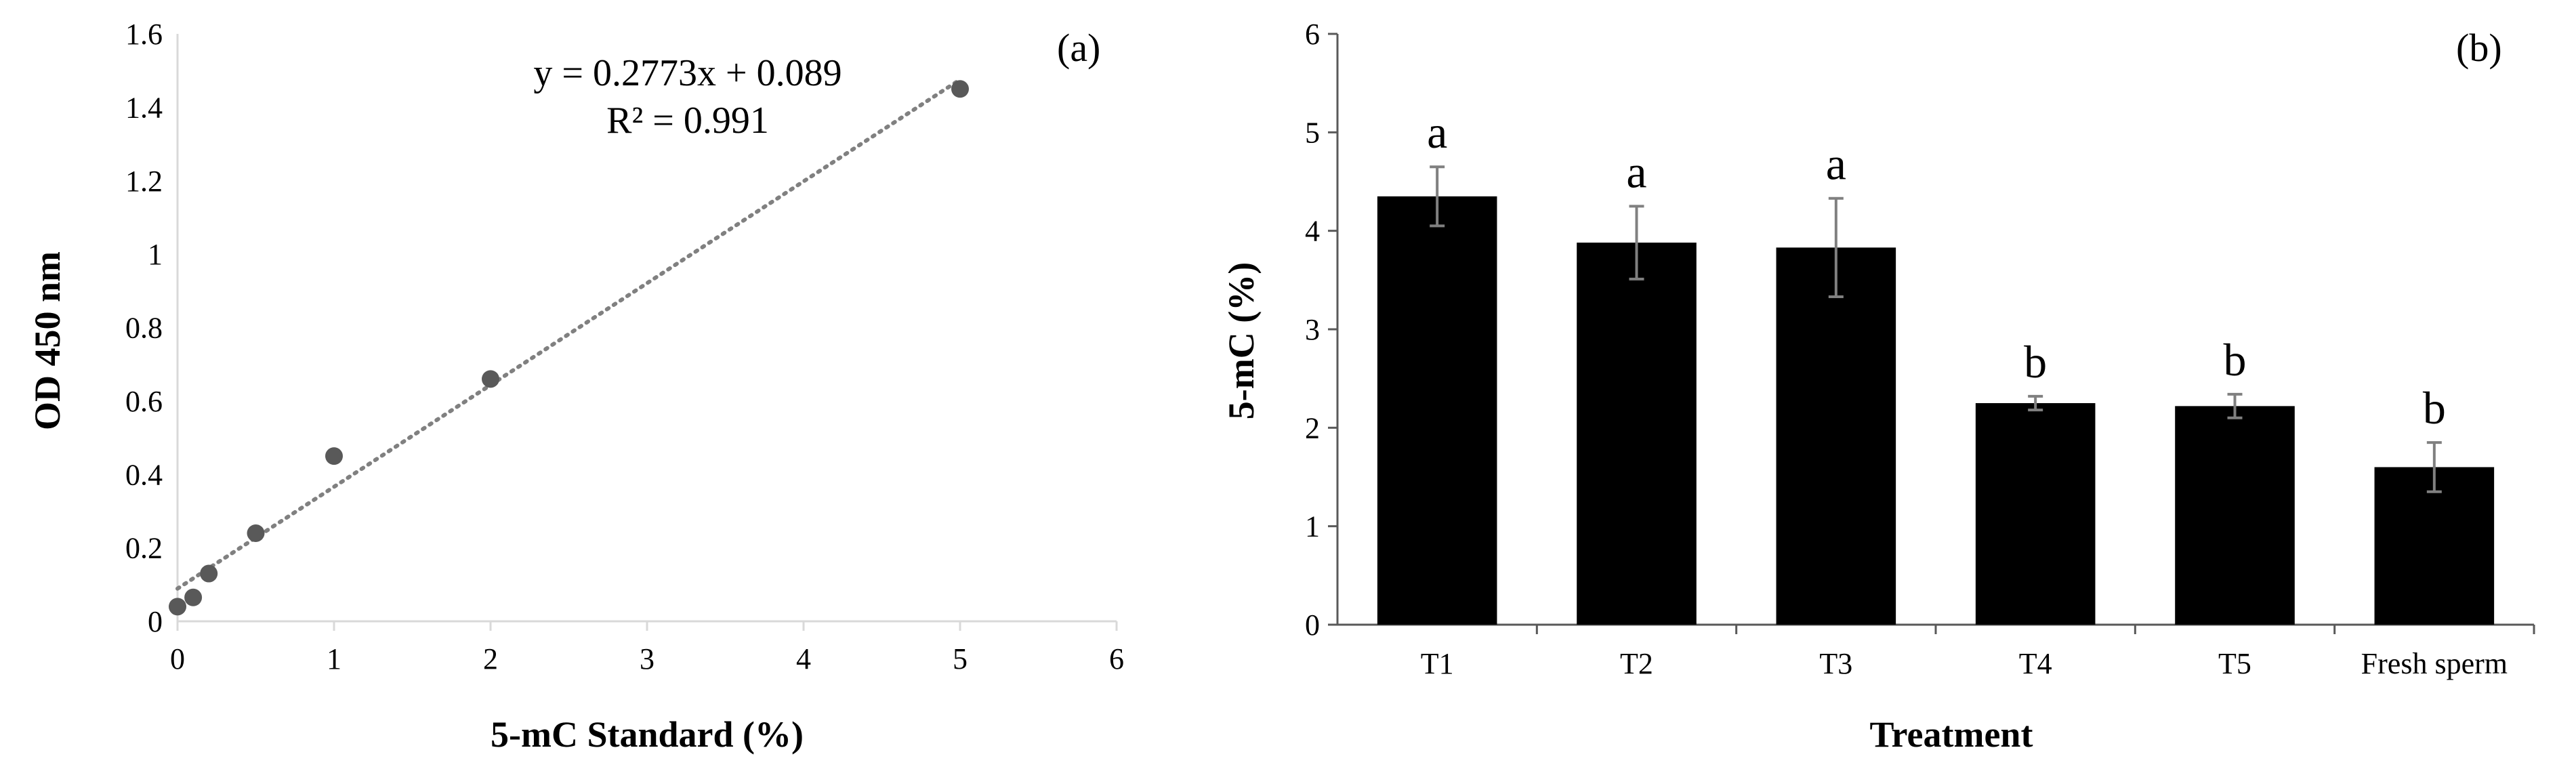 The height and width of the screenshot is (769, 2576). Describe the element at coordinates (647, 659) in the screenshot. I see `panel-a-x-tick-label: 3` at that location.